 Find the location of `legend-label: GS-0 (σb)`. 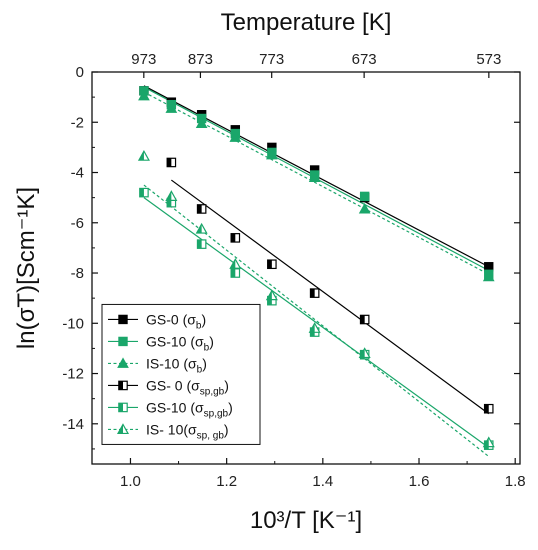

legend-label: GS-0 (σb) is located at coordinates (176, 321).